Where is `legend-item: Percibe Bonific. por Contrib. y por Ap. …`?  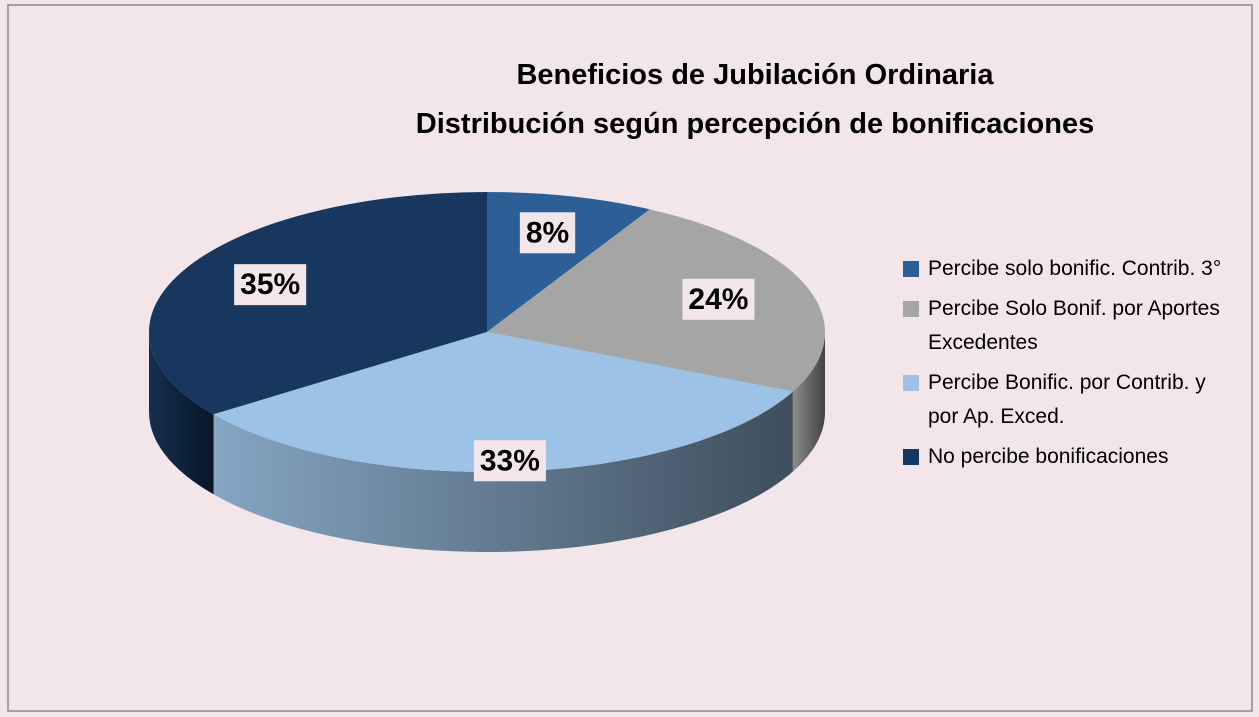 legend-item: Percibe Bonific. por Contrib. y por Ap. … is located at coordinates (1073, 400).